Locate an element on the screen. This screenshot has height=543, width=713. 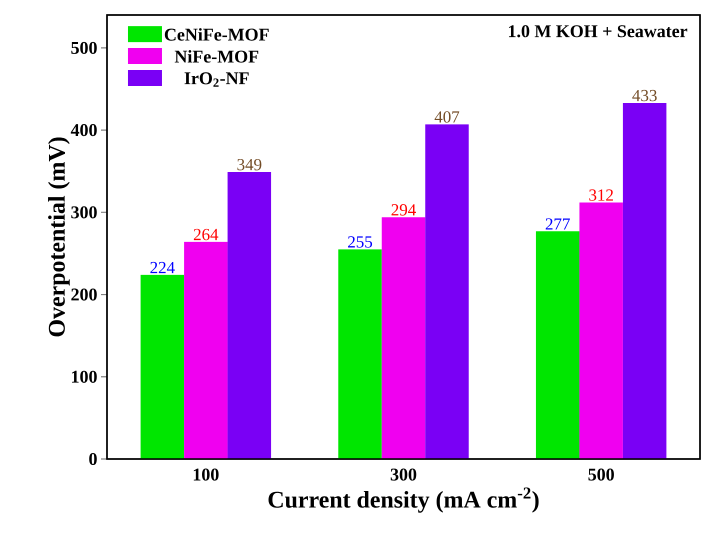
data-label: 264 is located at coordinates (206, 234).